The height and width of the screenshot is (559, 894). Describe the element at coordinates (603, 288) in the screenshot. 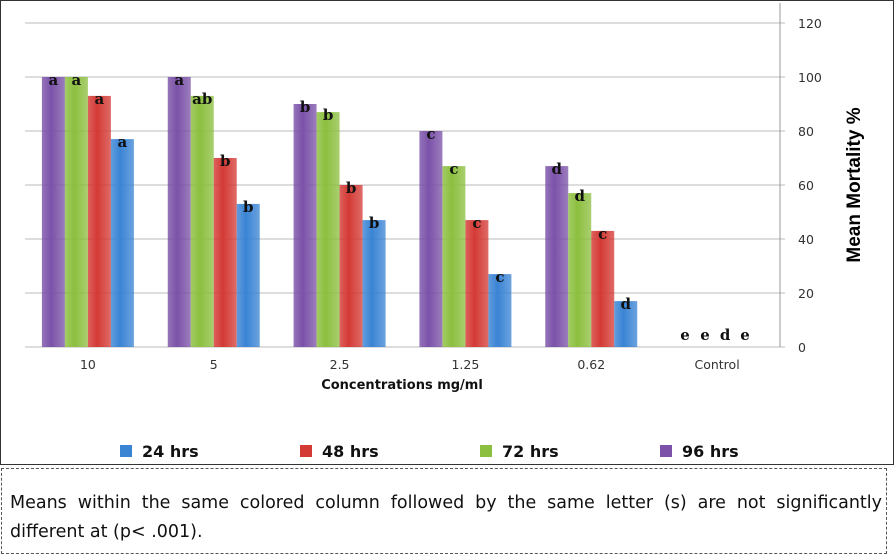

I see `bar-48-hrs-0.62` at that location.